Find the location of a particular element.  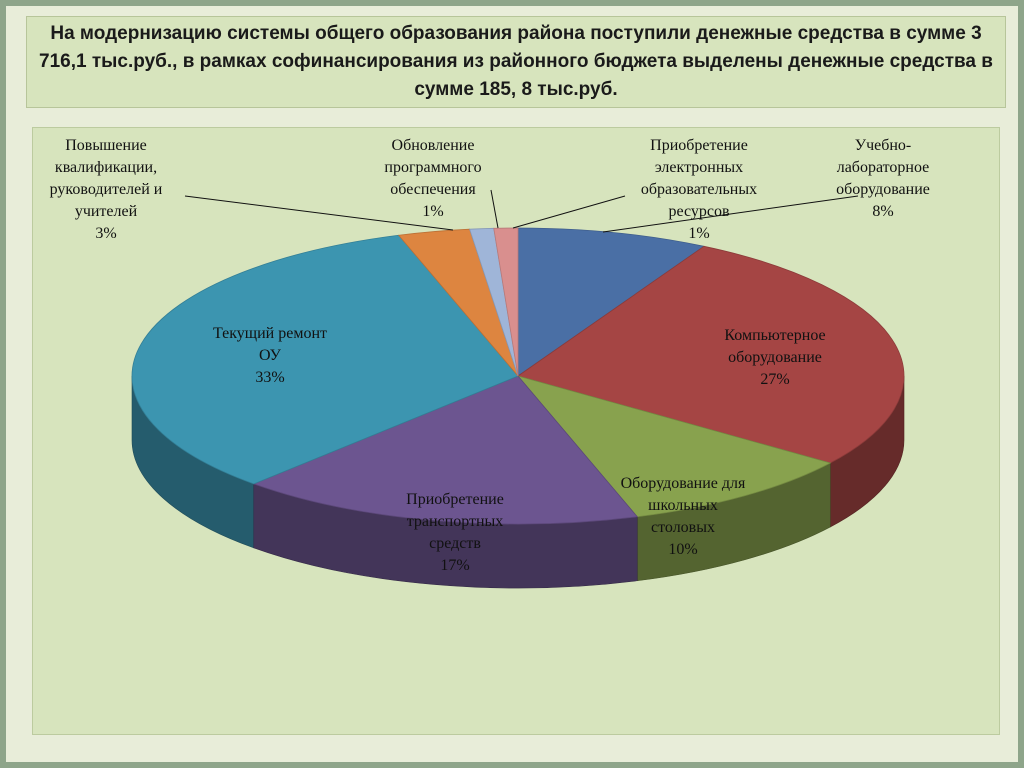

slice-label-1-line-1: оборудование is located at coordinates (775, 357).